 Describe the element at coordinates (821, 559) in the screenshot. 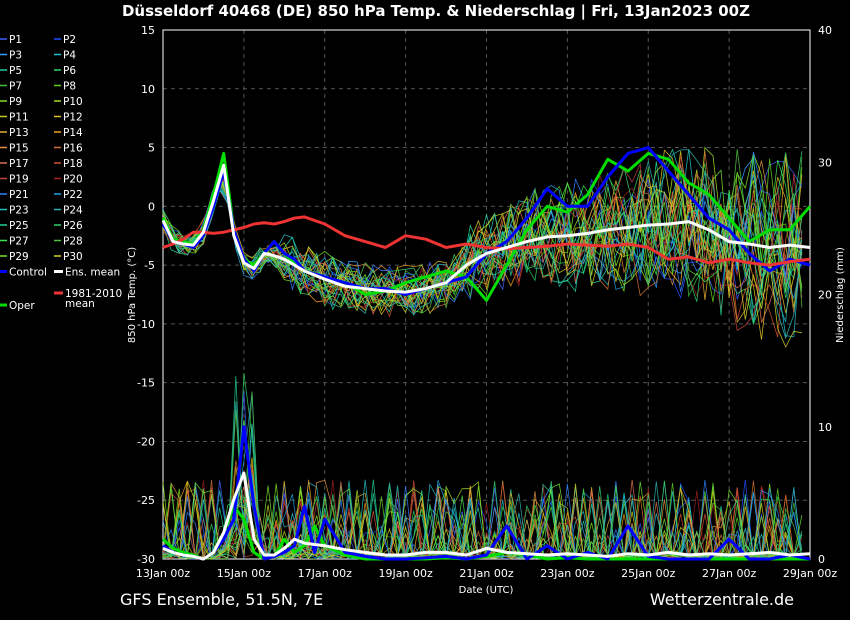

I see `y2-tick-label: 0` at that location.